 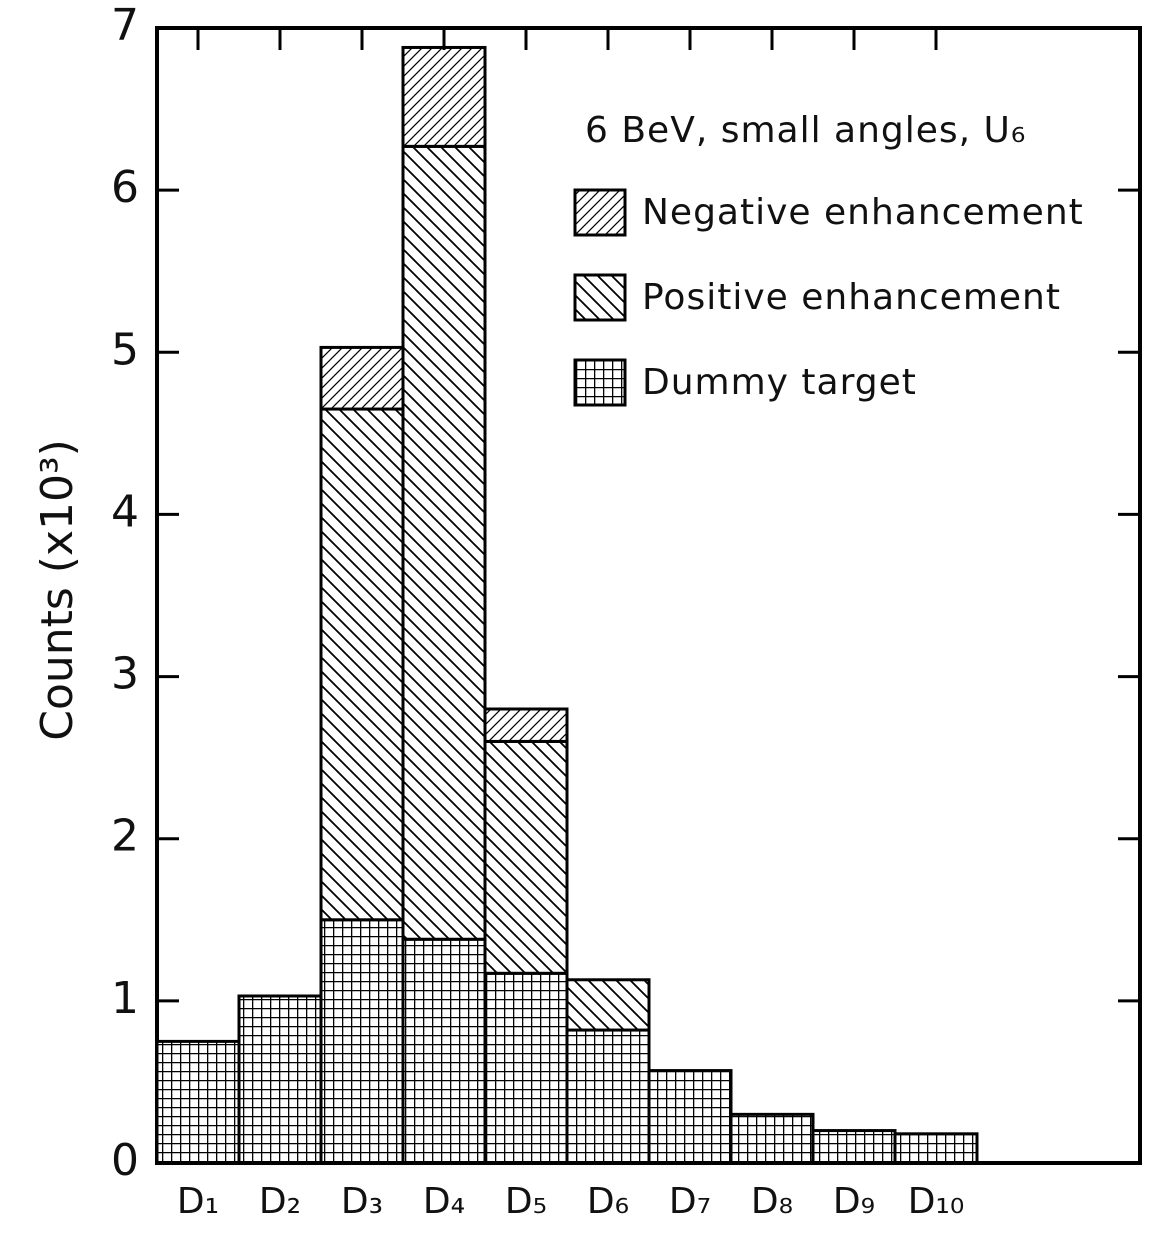 What do you see at coordinates (526, 1201) in the screenshot?
I see `x-tick-label: D₅` at bounding box center [526, 1201].